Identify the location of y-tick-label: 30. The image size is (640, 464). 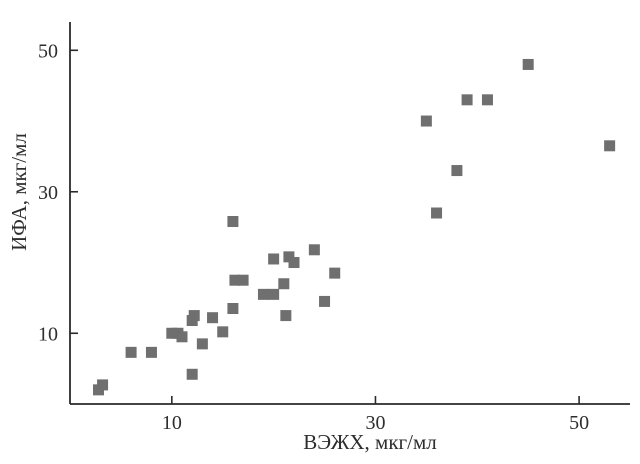
(48, 193).